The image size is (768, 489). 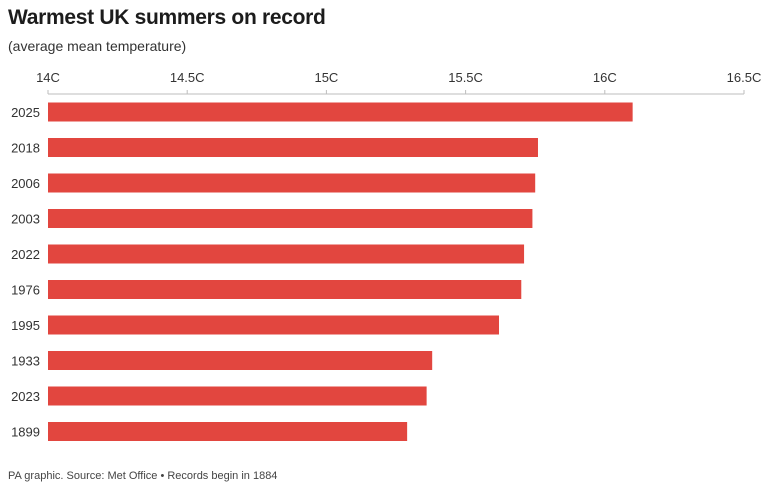 I want to click on category-label: 2022, so click(x=25, y=254).